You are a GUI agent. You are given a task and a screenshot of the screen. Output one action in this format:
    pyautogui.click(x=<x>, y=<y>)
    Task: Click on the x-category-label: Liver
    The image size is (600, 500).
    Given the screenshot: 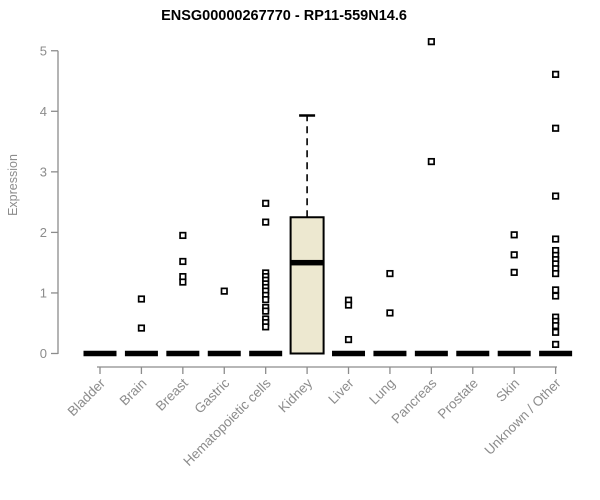 What is the action you would take?
    pyautogui.click(x=341, y=391)
    